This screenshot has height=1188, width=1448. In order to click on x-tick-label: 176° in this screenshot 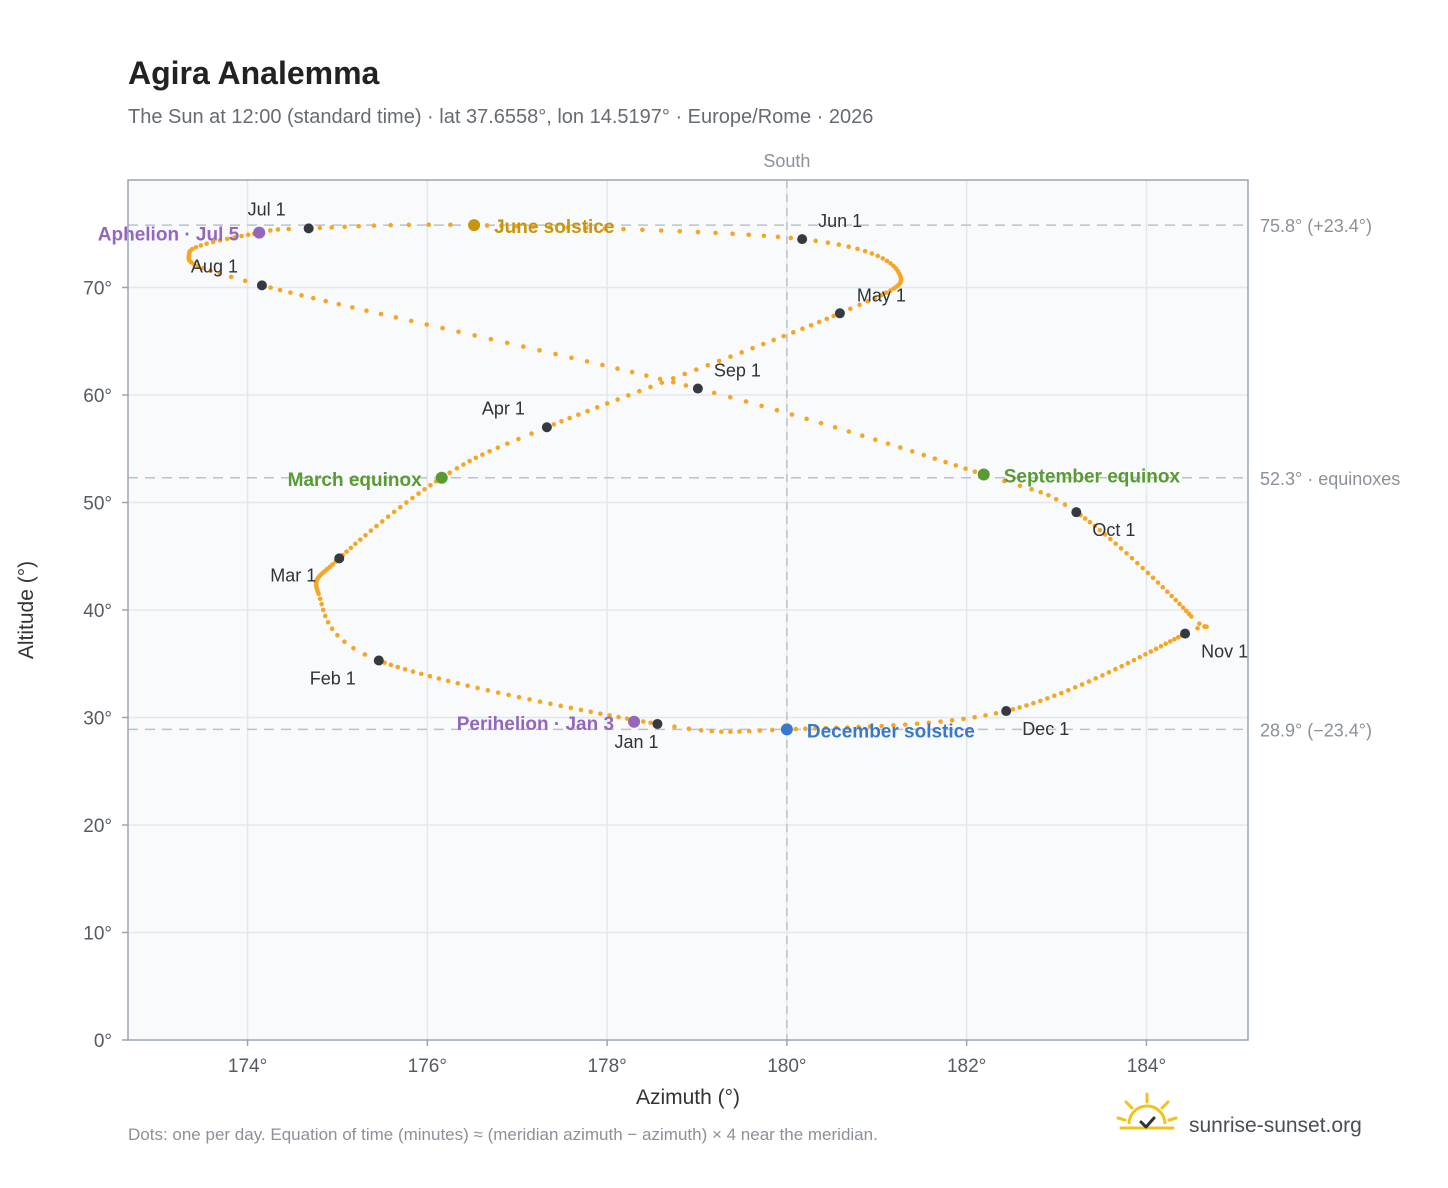, I will do `click(427, 1066)`.